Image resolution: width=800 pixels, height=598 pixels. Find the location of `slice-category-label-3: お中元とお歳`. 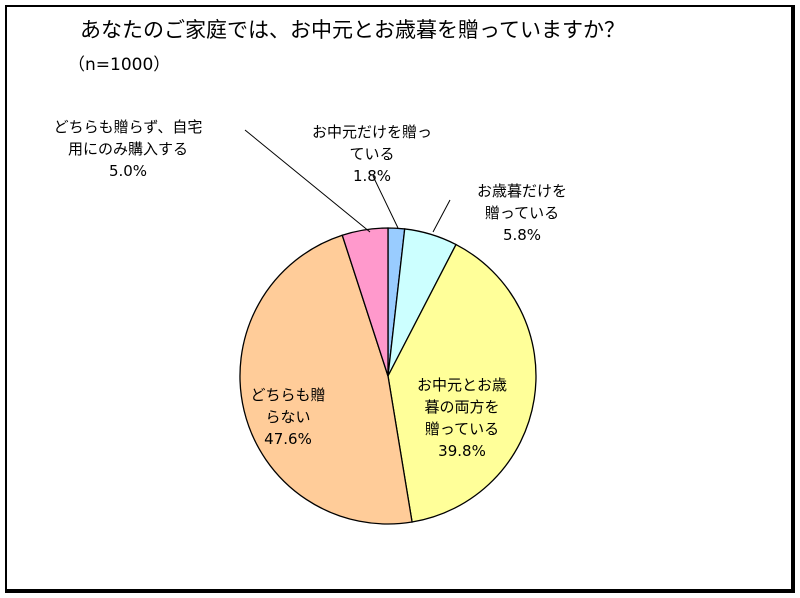

slice-category-label-3: お中元とお歳 is located at coordinates (462, 385).